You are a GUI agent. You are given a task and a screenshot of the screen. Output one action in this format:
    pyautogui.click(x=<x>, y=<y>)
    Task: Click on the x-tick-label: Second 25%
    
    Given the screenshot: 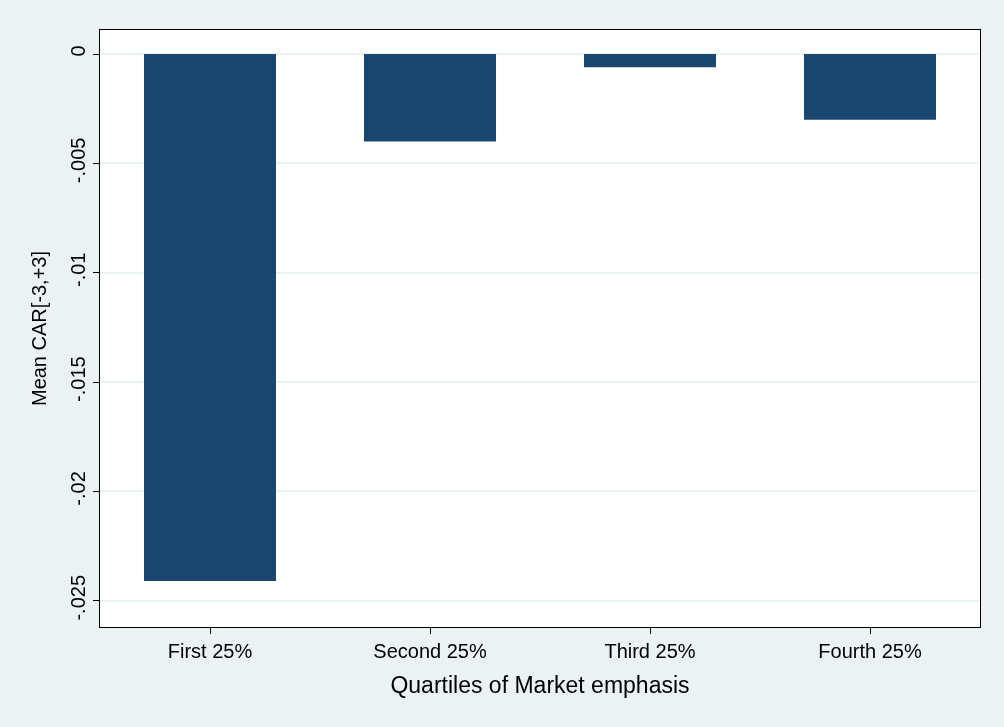 What is the action you would take?
    pyautogui.click(x=430, y=651)
    